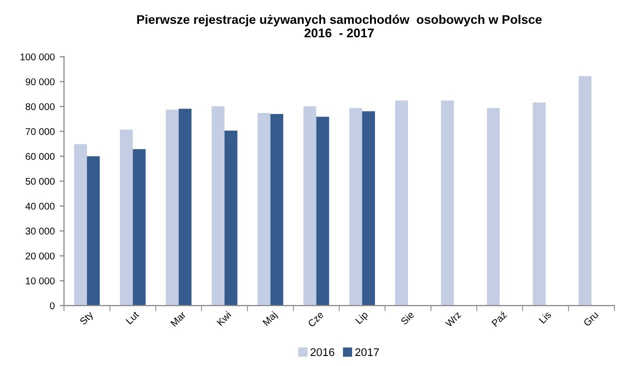  Describe the element at coordinates (40, 231) in the screenshot. I see `y-tick-label: 30 000` at that location.